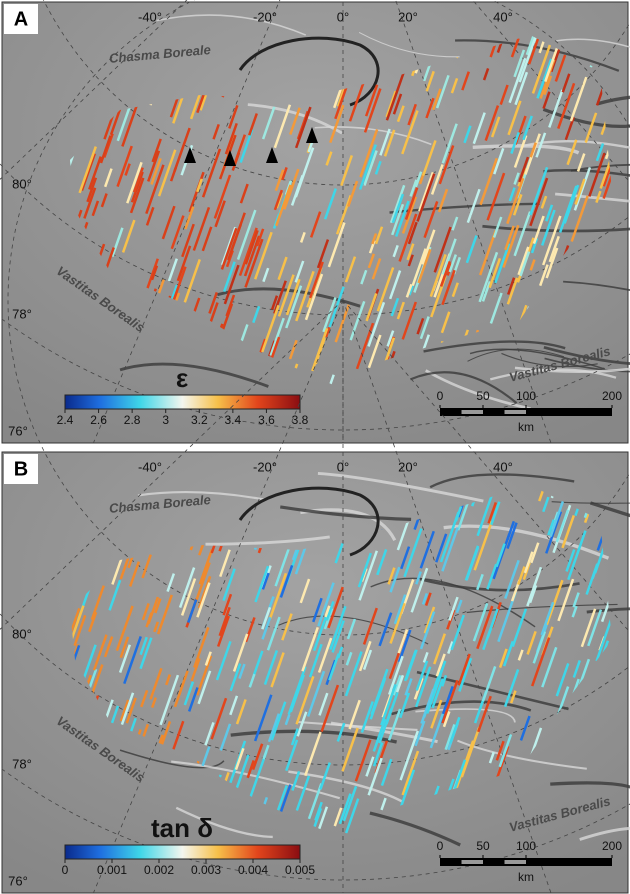 The height and width of the screenshot is (894, 630). Describe the element at coordinates (182, 378) in the screenshot. I see `colorbar-title: ε` at that location.